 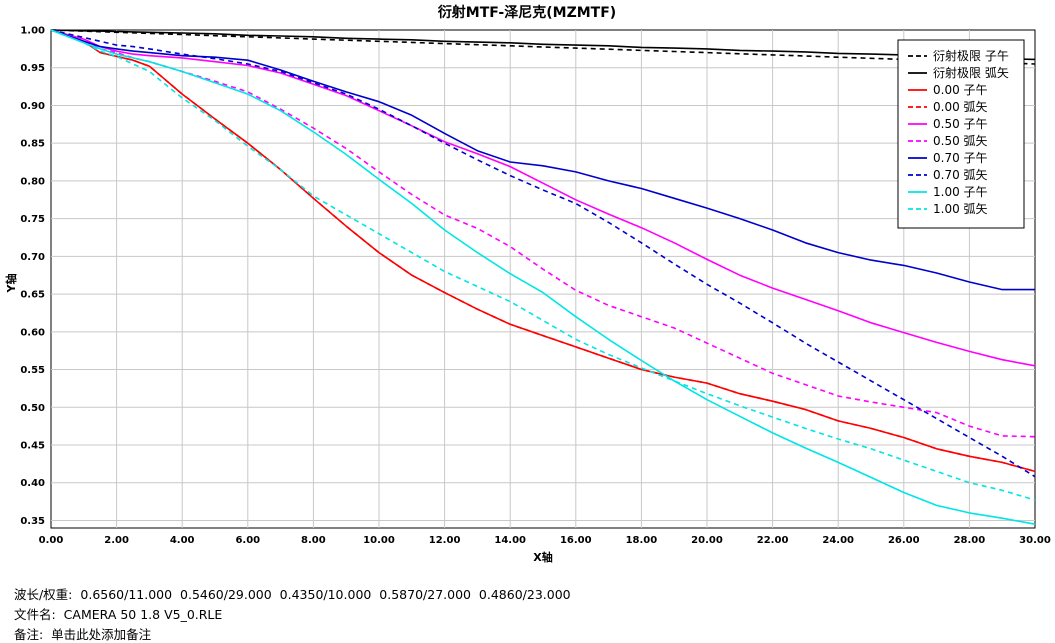 I want to click on x-tick-label: 16.00, so click(x=576, y=540).